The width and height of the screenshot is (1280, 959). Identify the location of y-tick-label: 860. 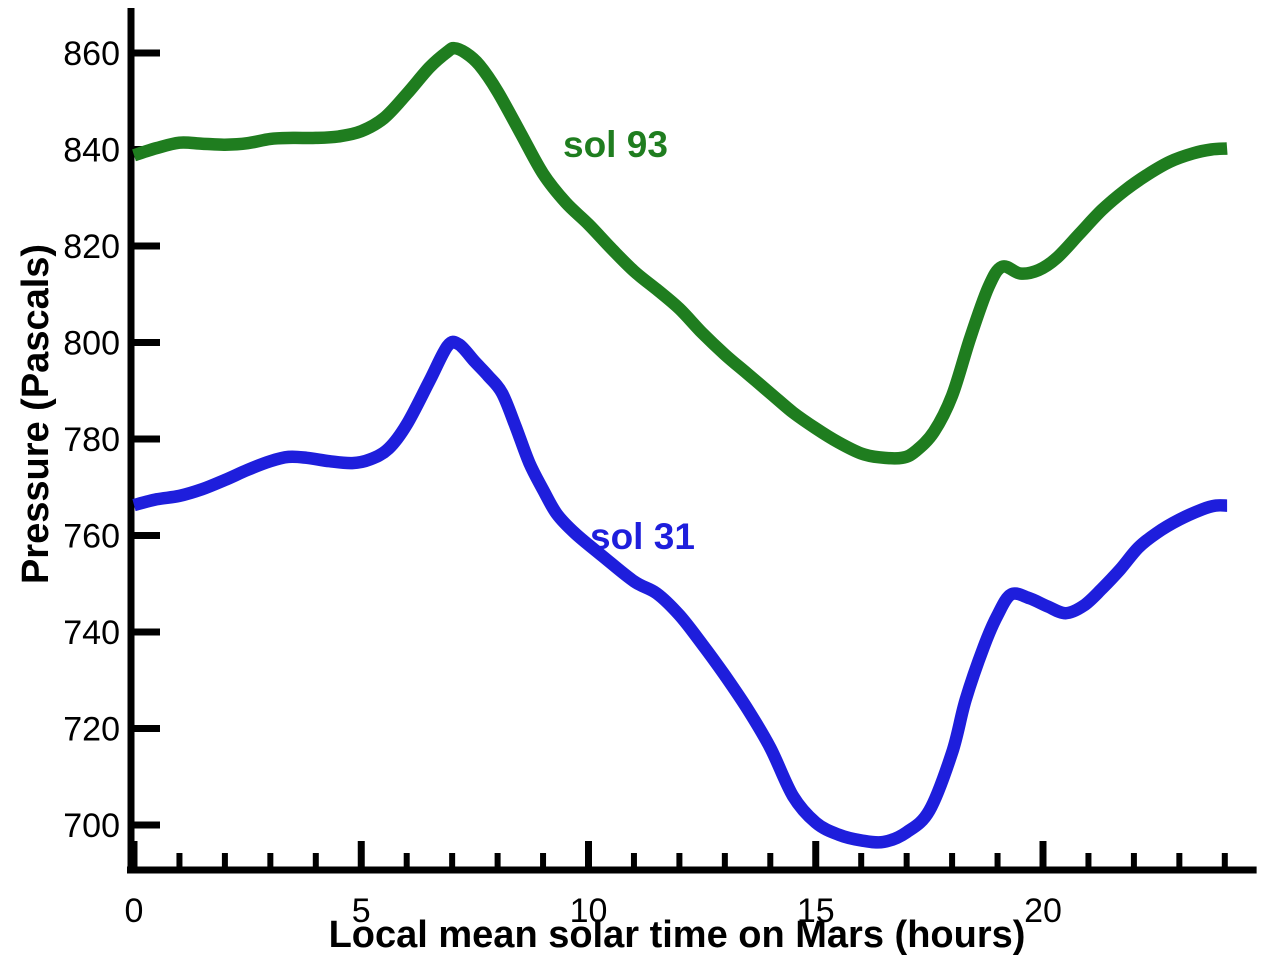
(91, 54).